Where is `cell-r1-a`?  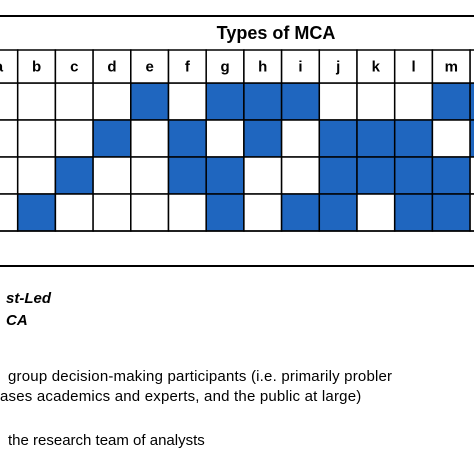
cell-r1-a is located at coordinates (9, 101).